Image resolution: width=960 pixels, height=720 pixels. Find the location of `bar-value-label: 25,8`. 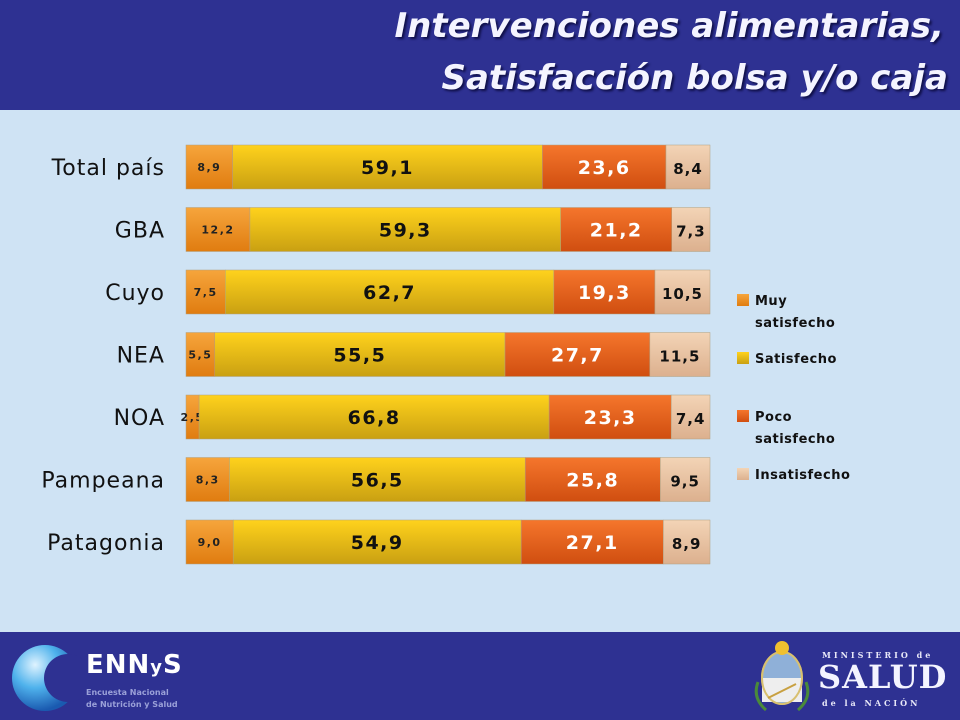

bar-value-label: 25,8 is located at coordinates (592, 481).